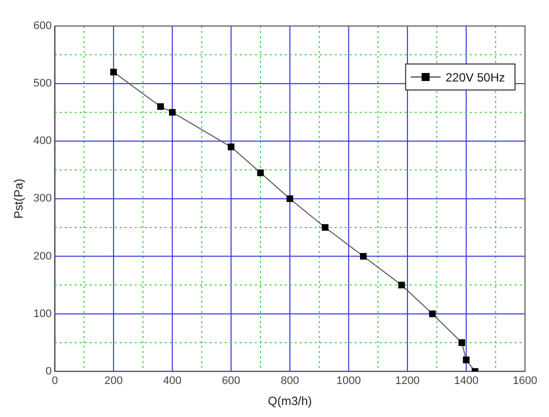 Image resolution: width=549 pixels, height=417 pixels. What do you see at coordinates (42, 256) in the screenshot?
I see `y-tick-label: 200` at bounding box center [42, 256].